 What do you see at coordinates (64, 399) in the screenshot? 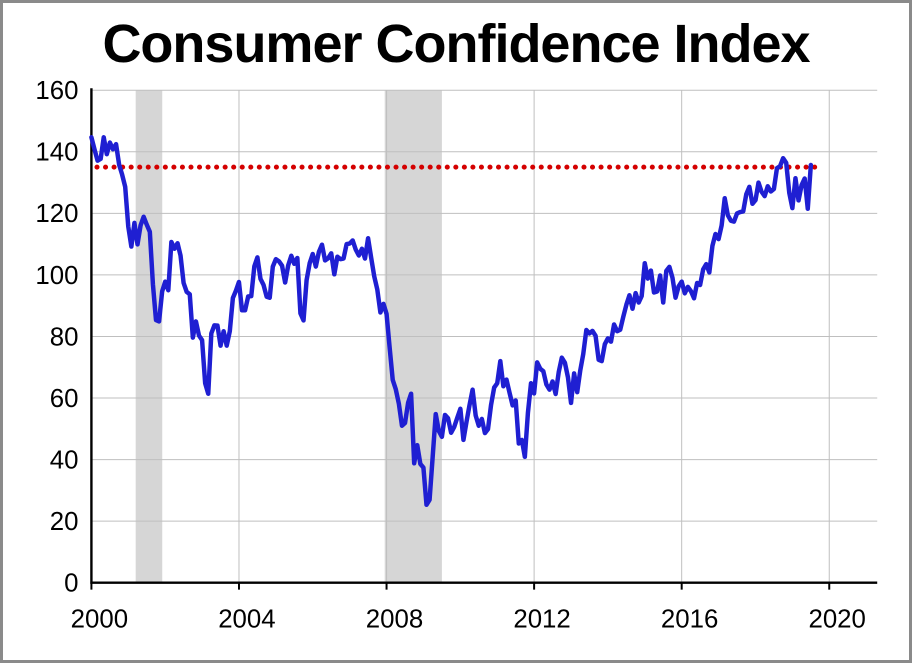
I see `y-tick-label: 60` at bounding box center [64, 399].